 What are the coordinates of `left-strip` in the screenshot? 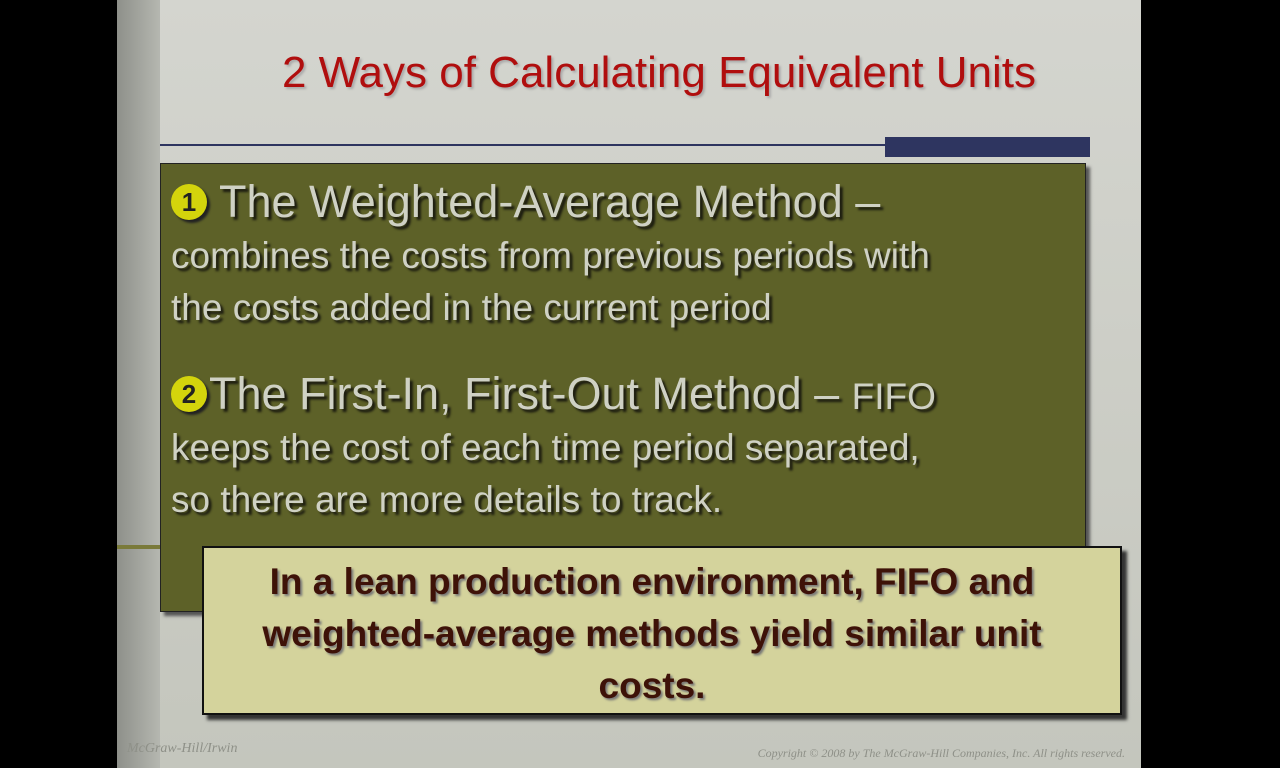 It's located at (138, 384).